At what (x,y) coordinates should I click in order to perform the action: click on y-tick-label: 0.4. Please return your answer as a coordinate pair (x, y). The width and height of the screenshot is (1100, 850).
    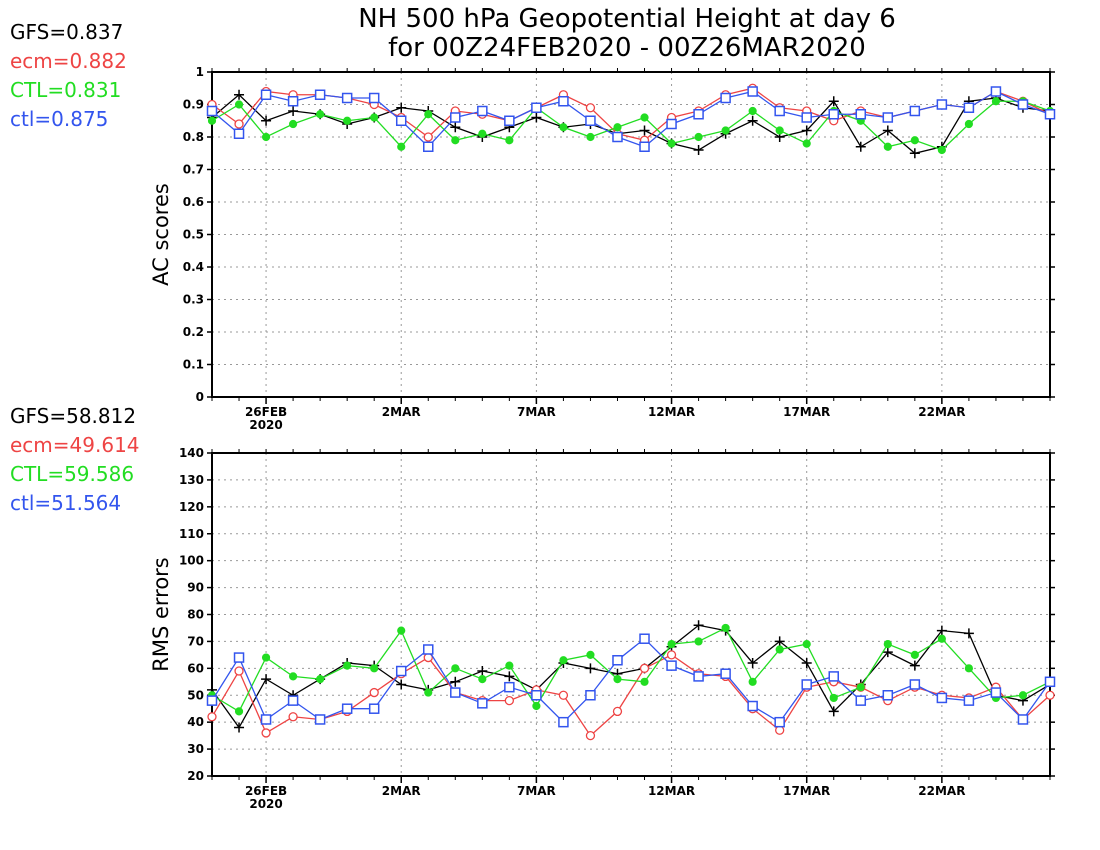
    Looking at the image, I should click on (193, 267).